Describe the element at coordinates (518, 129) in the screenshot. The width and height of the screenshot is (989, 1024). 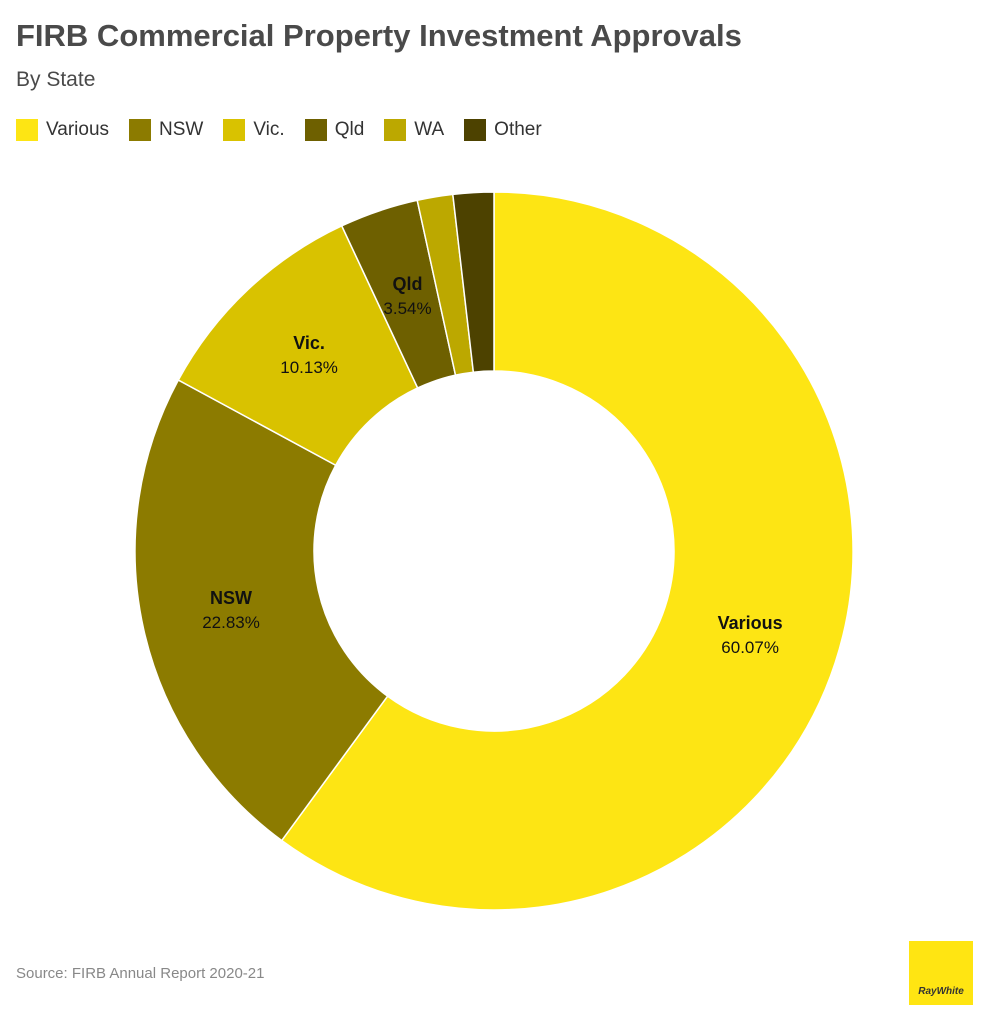
I see `legend-label: Other` at that location.